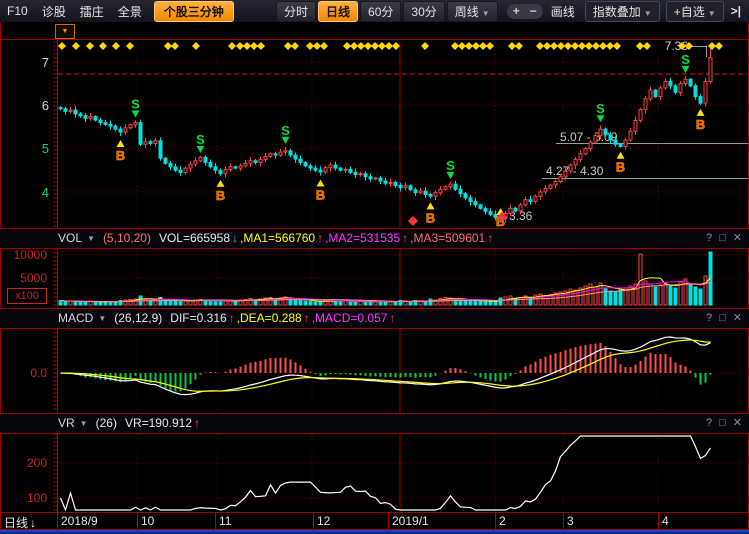  I want to click on period-weekly-button: 周线 ▼, so click(472, 11).